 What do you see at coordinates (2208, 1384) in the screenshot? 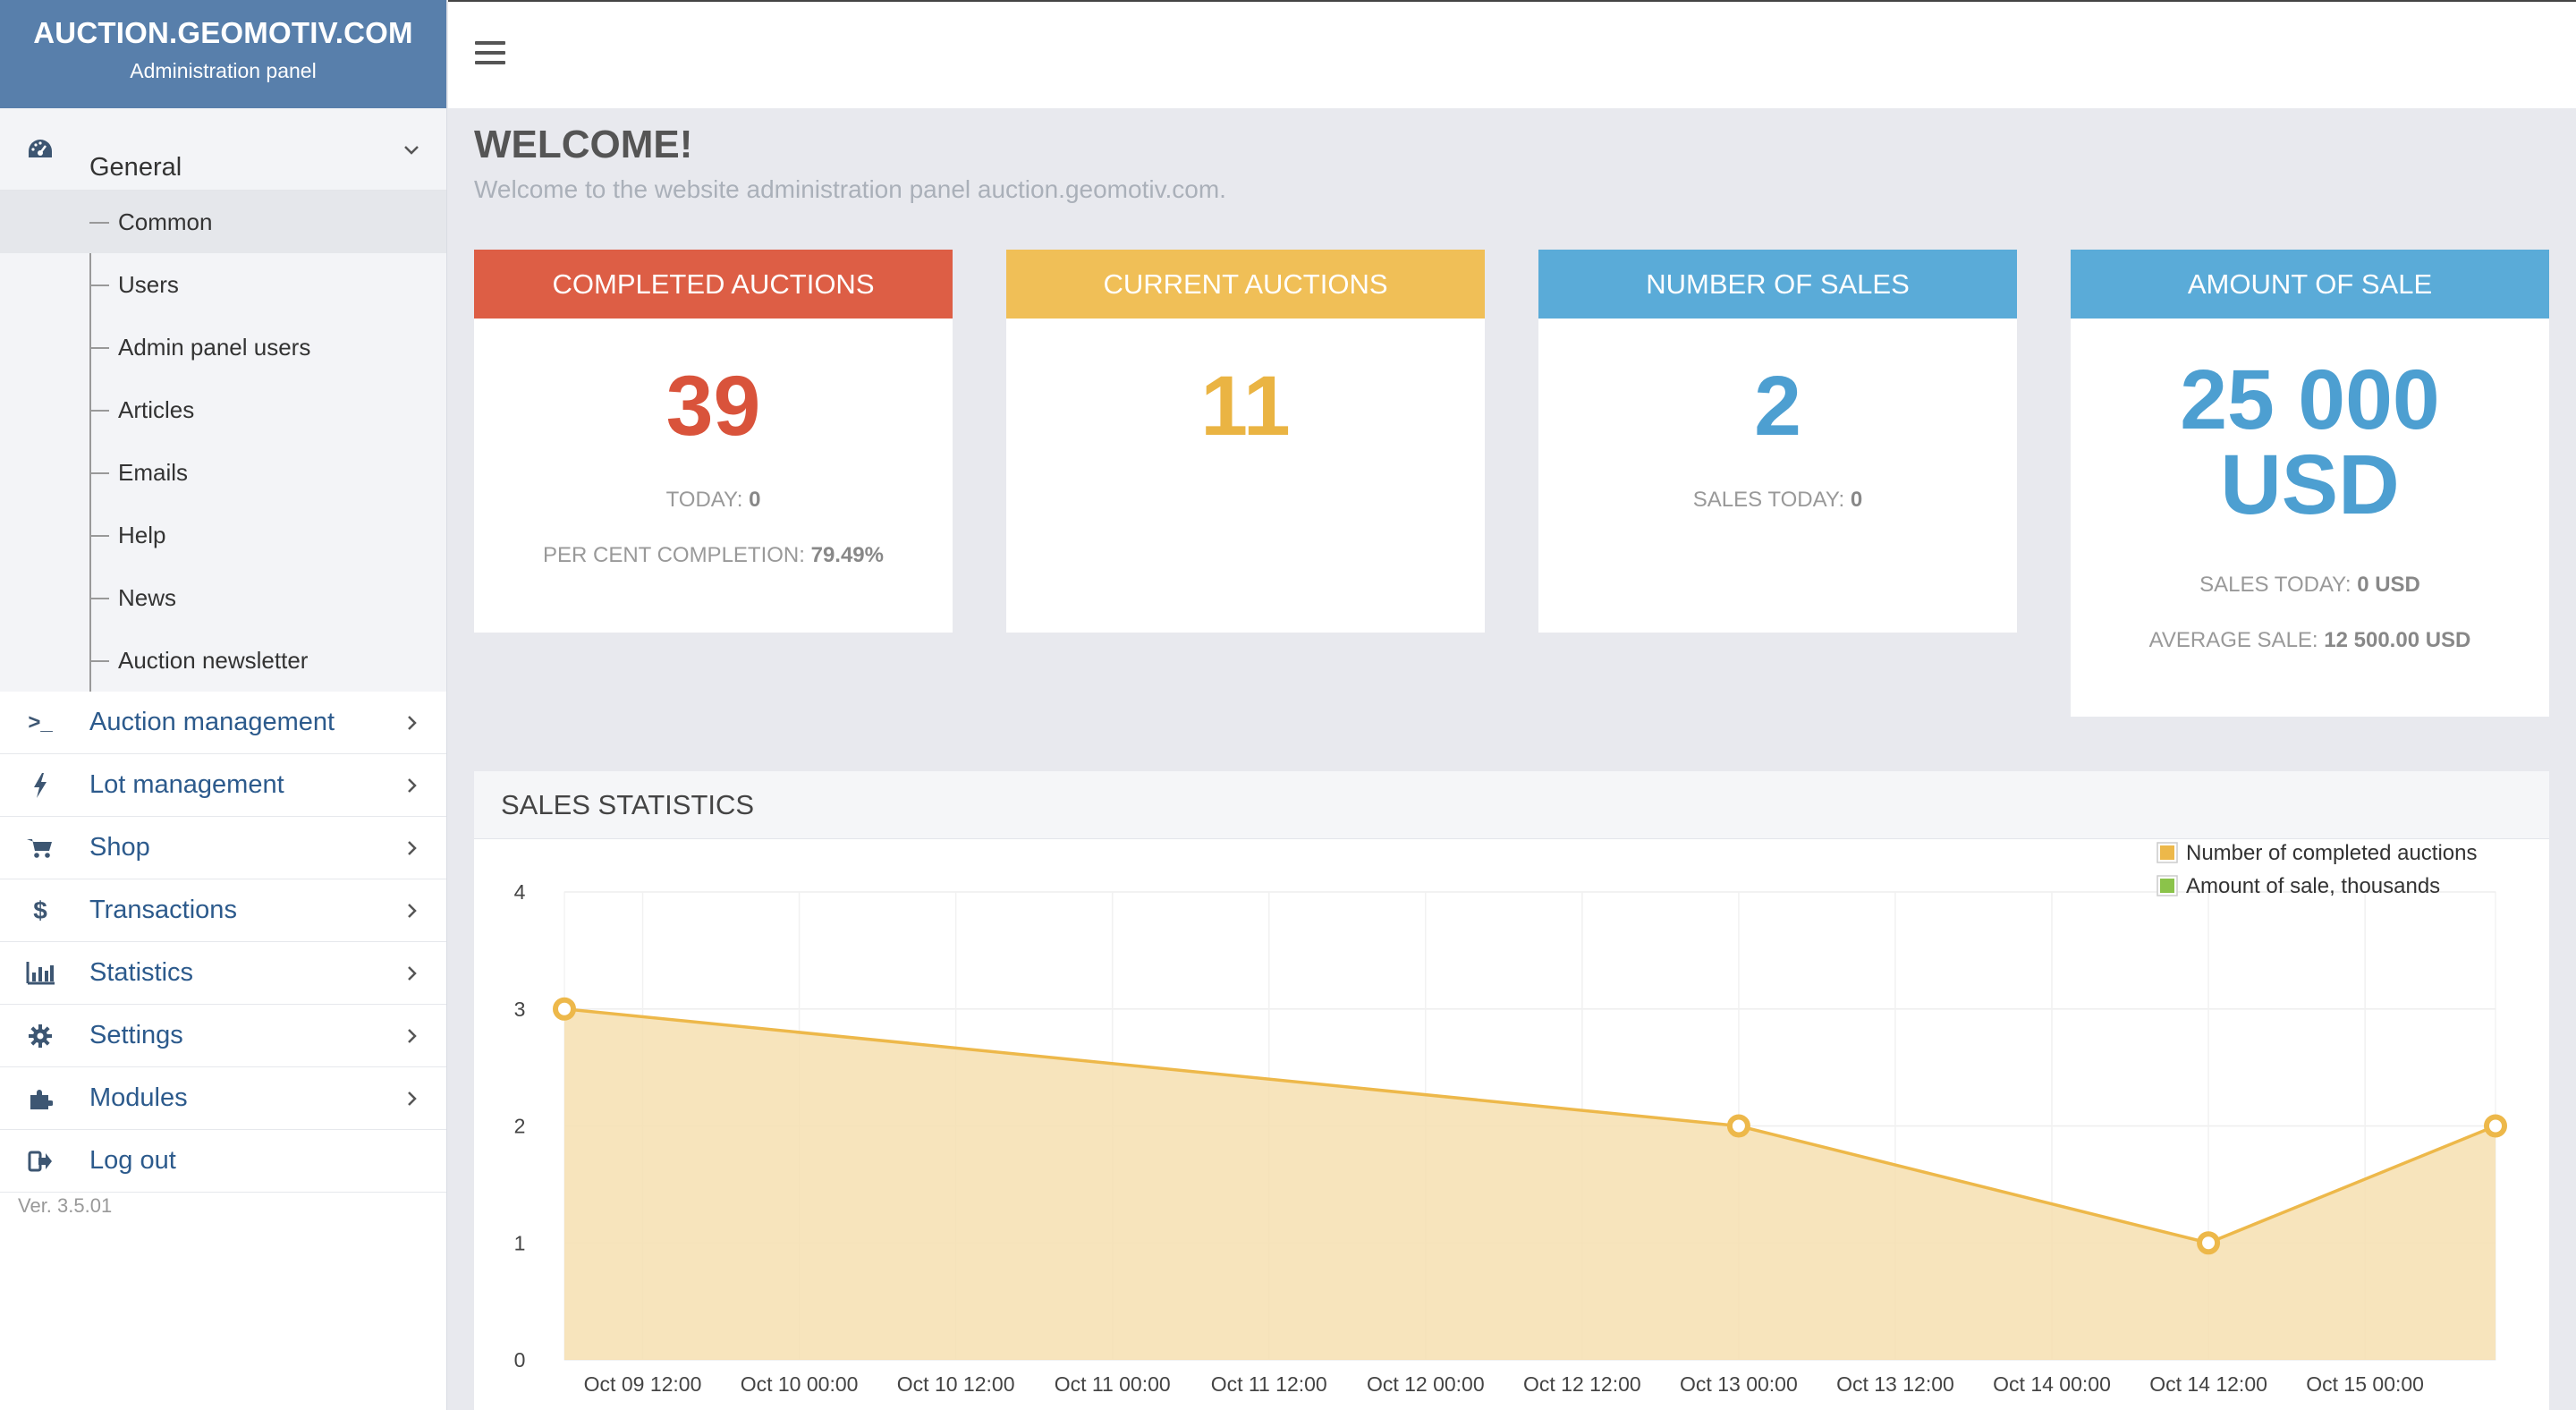
I see `x-tick-label: Oct 14 12:00` at bounding box center [2208, 1384].